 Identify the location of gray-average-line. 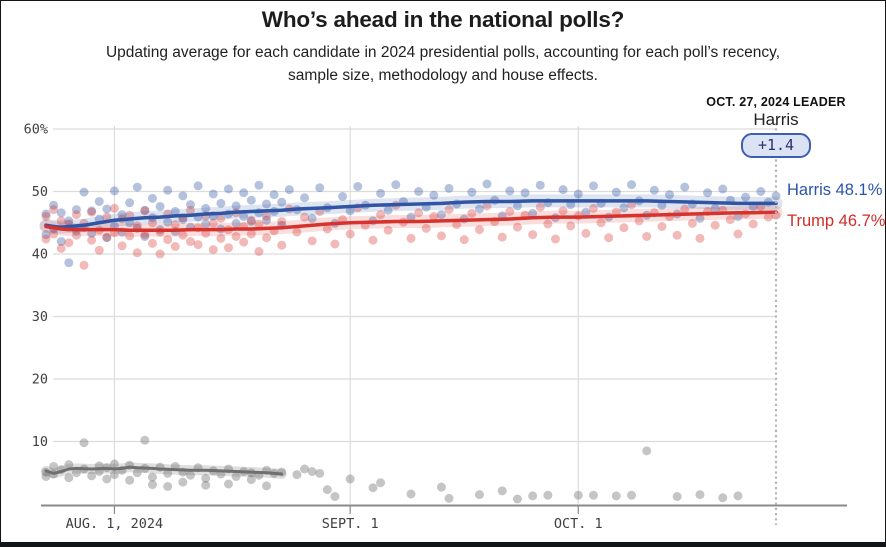
(164, 470).